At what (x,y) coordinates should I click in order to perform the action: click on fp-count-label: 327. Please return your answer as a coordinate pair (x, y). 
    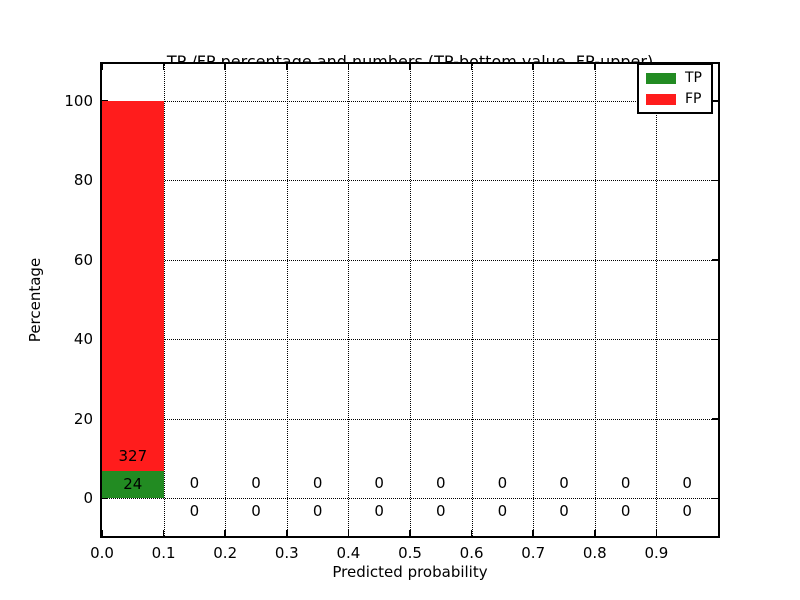
    Looking at the image, I should click on (133, 456).